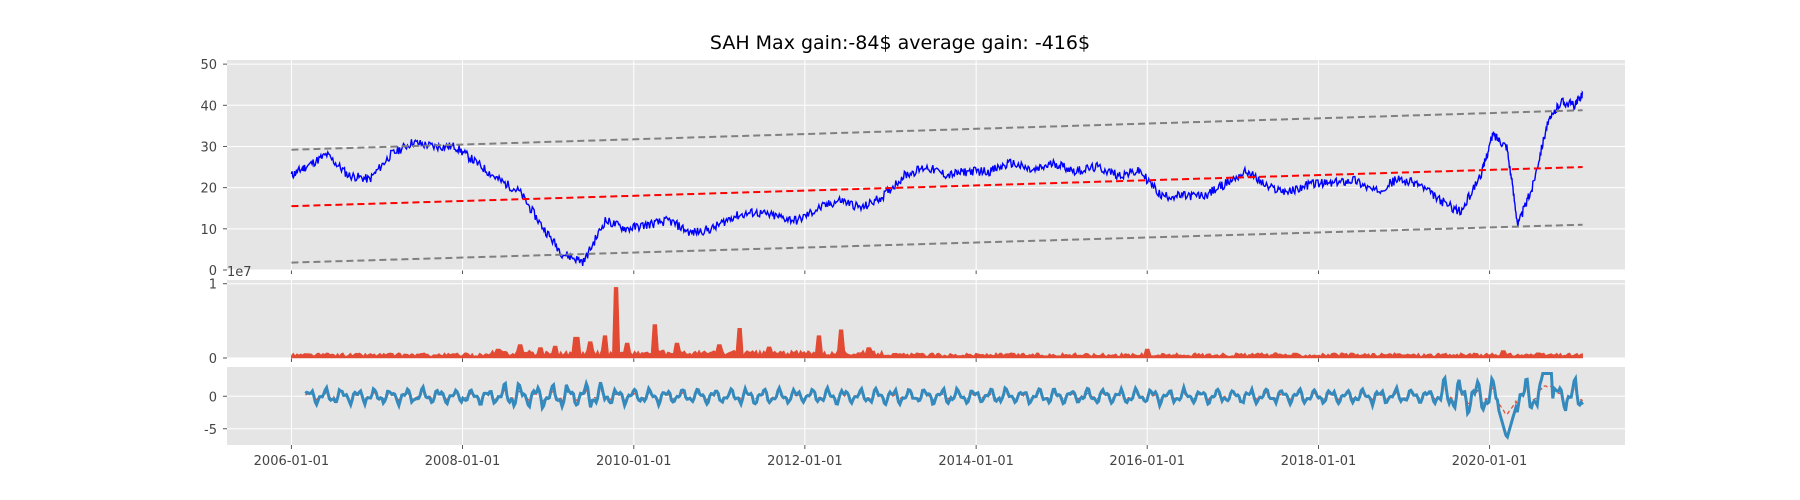 The height and width of the screenshot is (500, 1800). Describe the element at coordinates (208, 147) in the screenshot. I see `price-y-tick-label: 30` at that location.